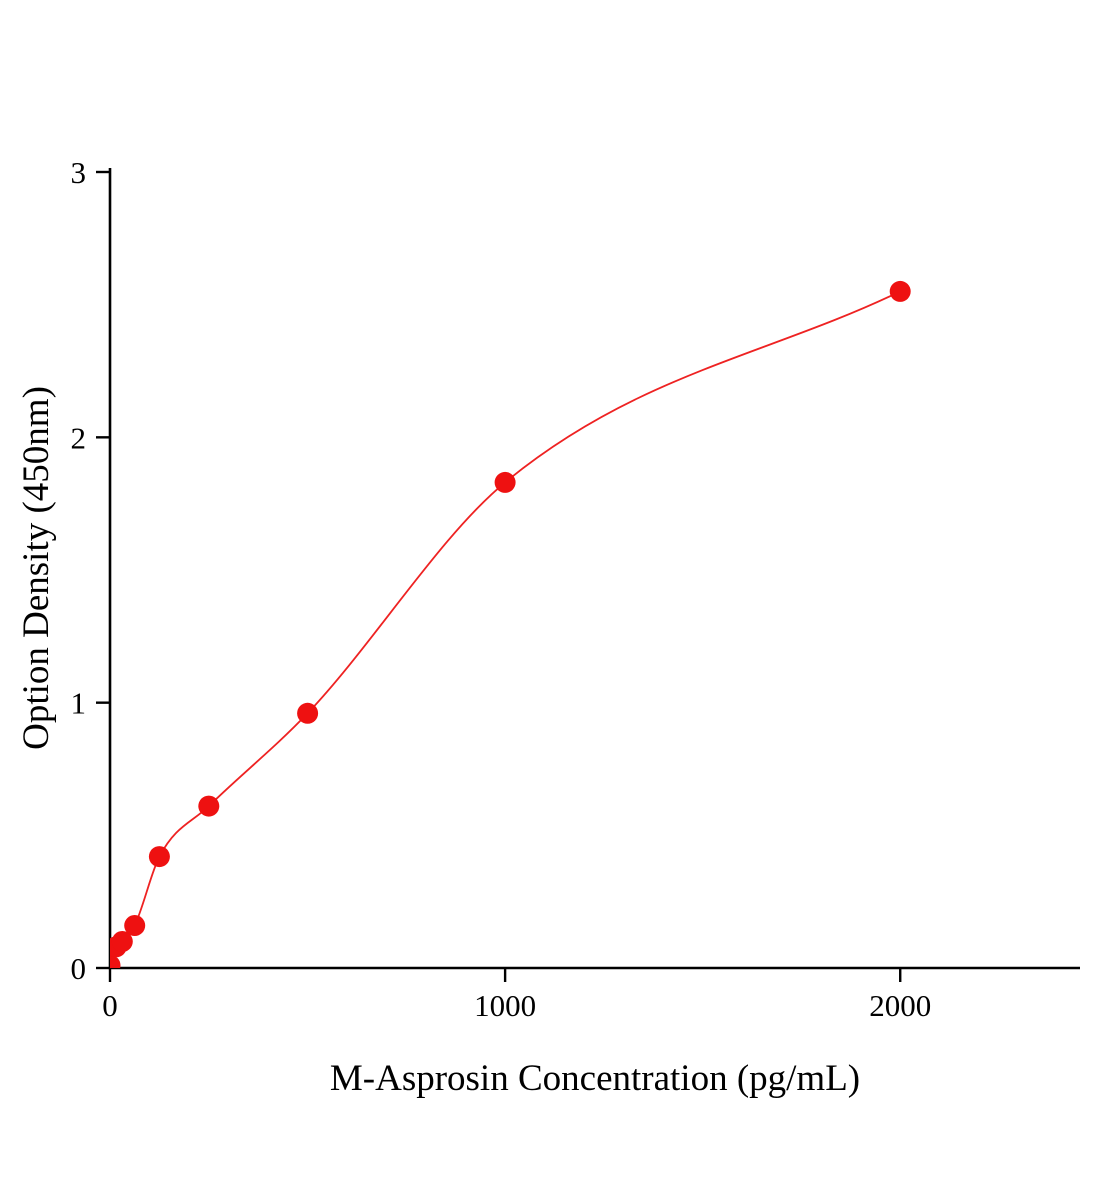 The image size is (1104, 1200). I want to click on x-tick-label: 2000, so click(900, 1005).